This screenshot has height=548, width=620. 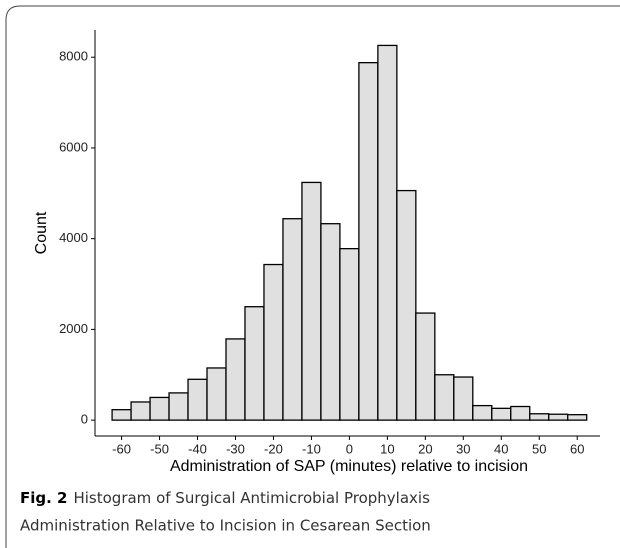 What do you see at coordinates (577, 448) in the screenshot?
I see `x-tick-label: 60` at bounding box center [577, 448].